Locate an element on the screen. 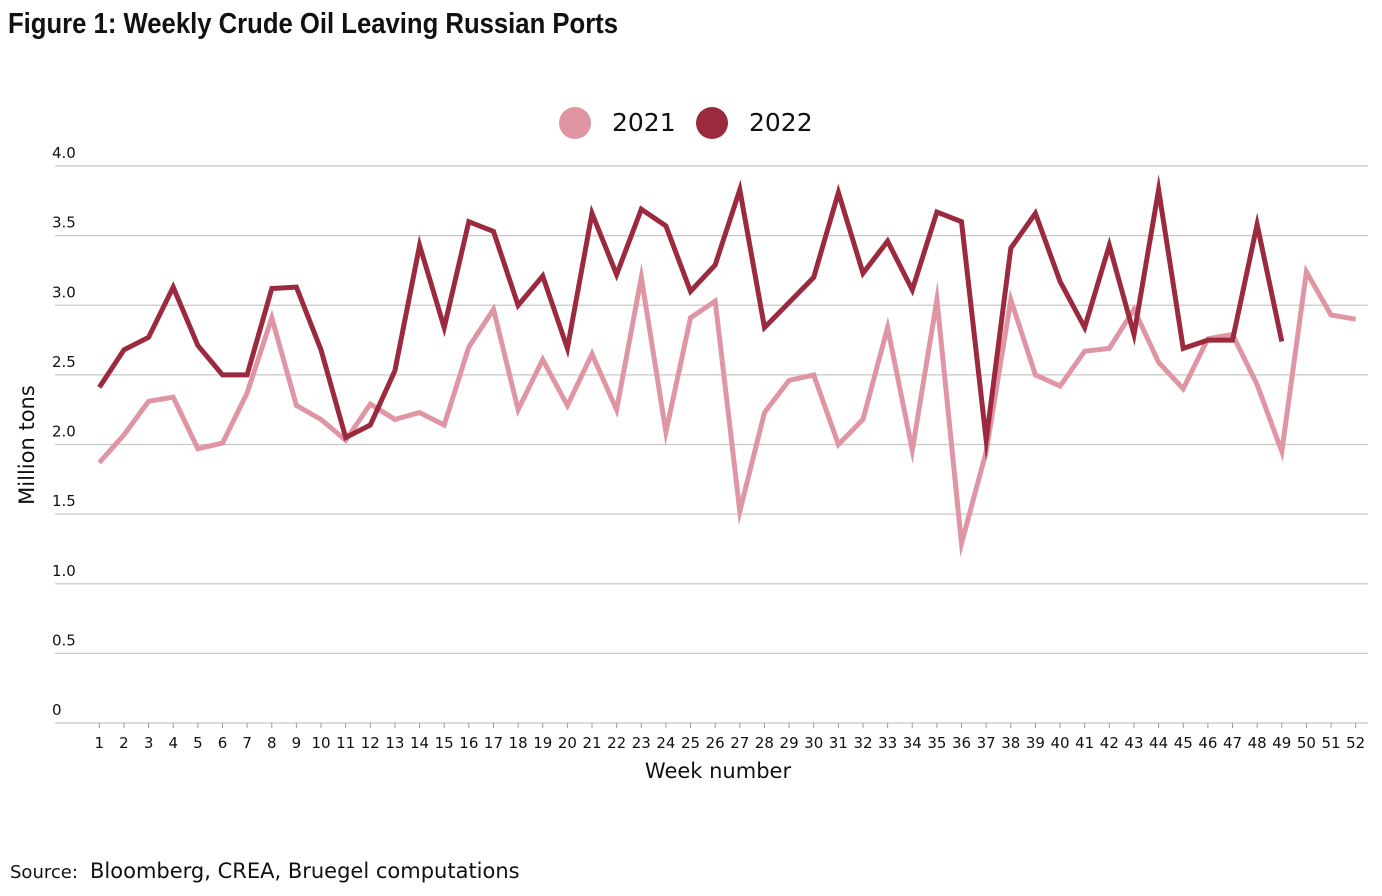  y-tick-label: 2.5 is located at coordinates (64, 362).